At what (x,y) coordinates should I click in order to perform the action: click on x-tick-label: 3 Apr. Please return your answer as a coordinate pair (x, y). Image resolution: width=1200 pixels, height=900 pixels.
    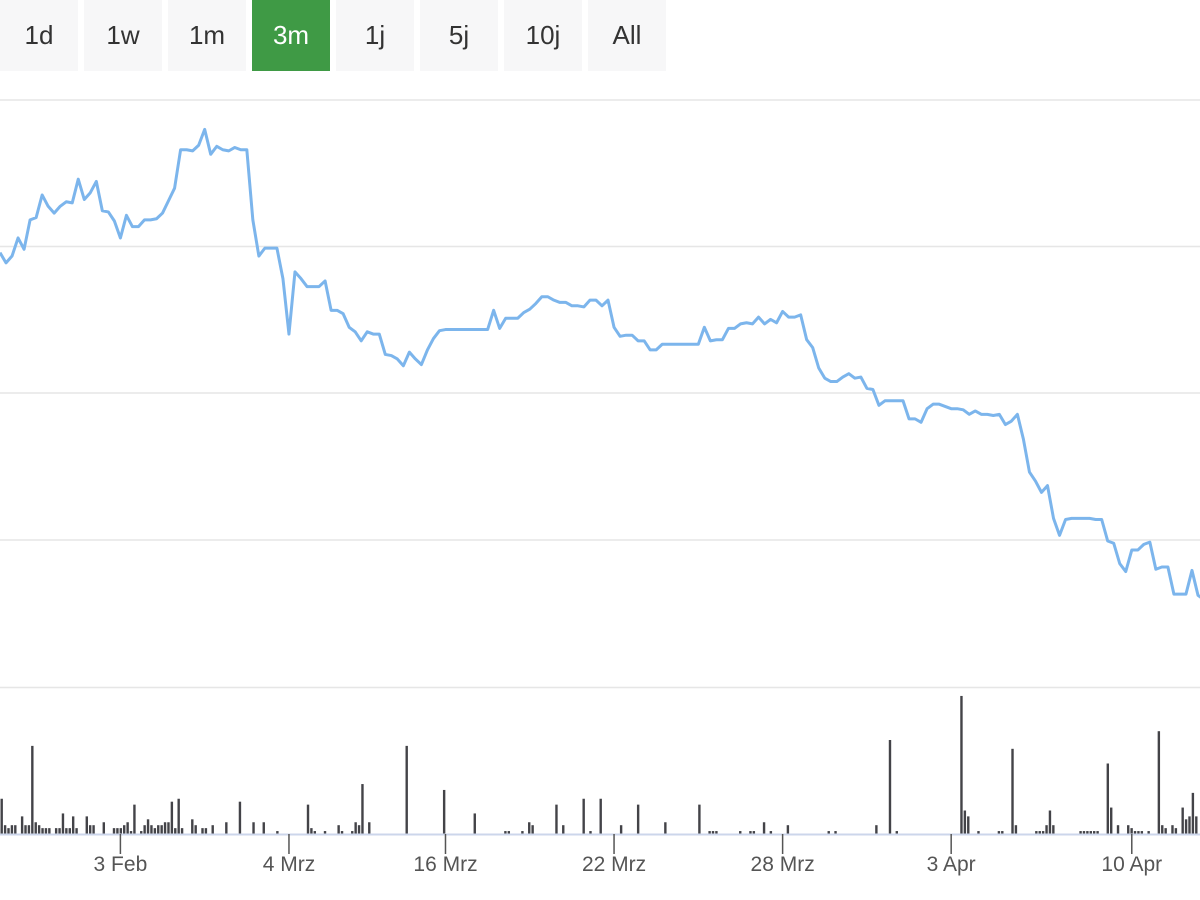
    Looking at the image, I should click on (951, 864).